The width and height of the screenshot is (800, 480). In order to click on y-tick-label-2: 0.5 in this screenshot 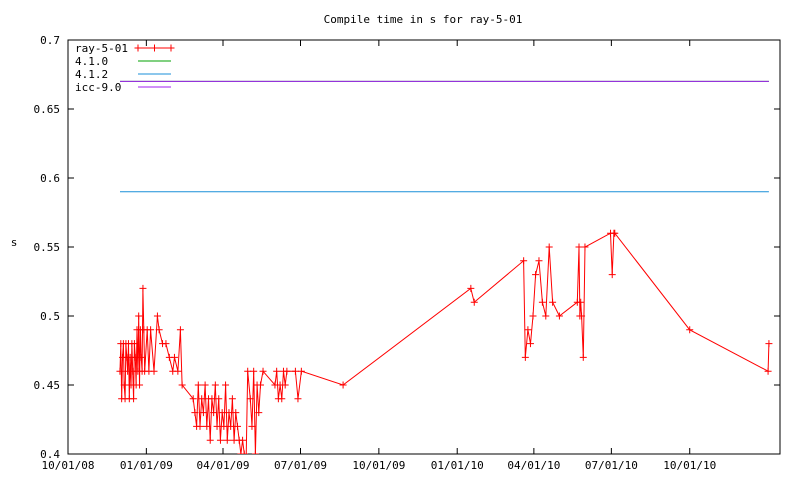, I will do `click(50, 316)`.